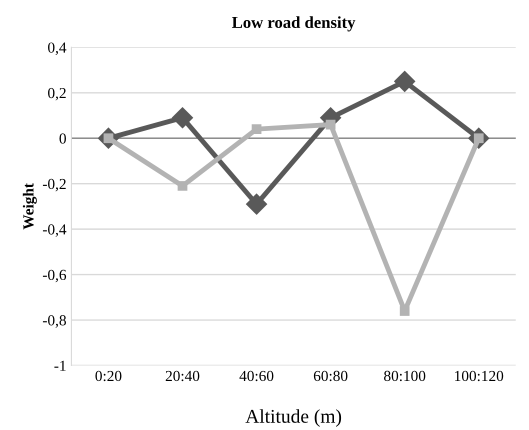 The image size is (529, 430). Describe the element at coordinates (60, 365) in the screenshot. I see `y-tick-label: -1` at that location.